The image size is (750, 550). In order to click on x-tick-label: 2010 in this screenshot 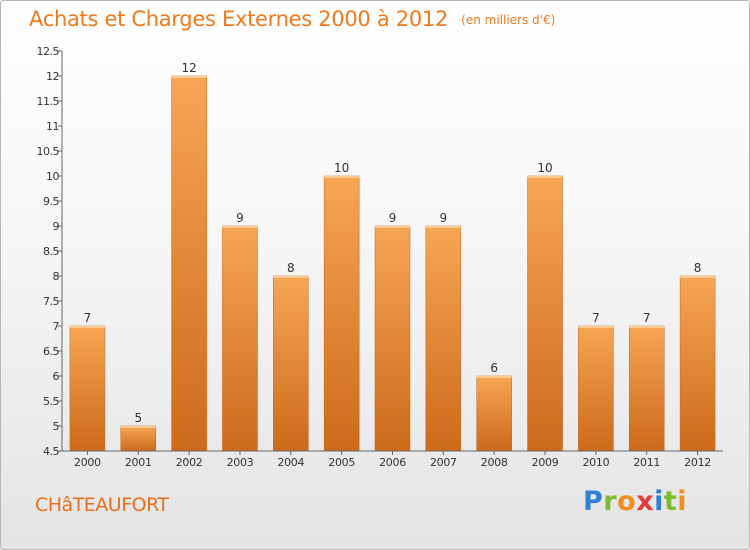, I will do `click(595, 462)`.